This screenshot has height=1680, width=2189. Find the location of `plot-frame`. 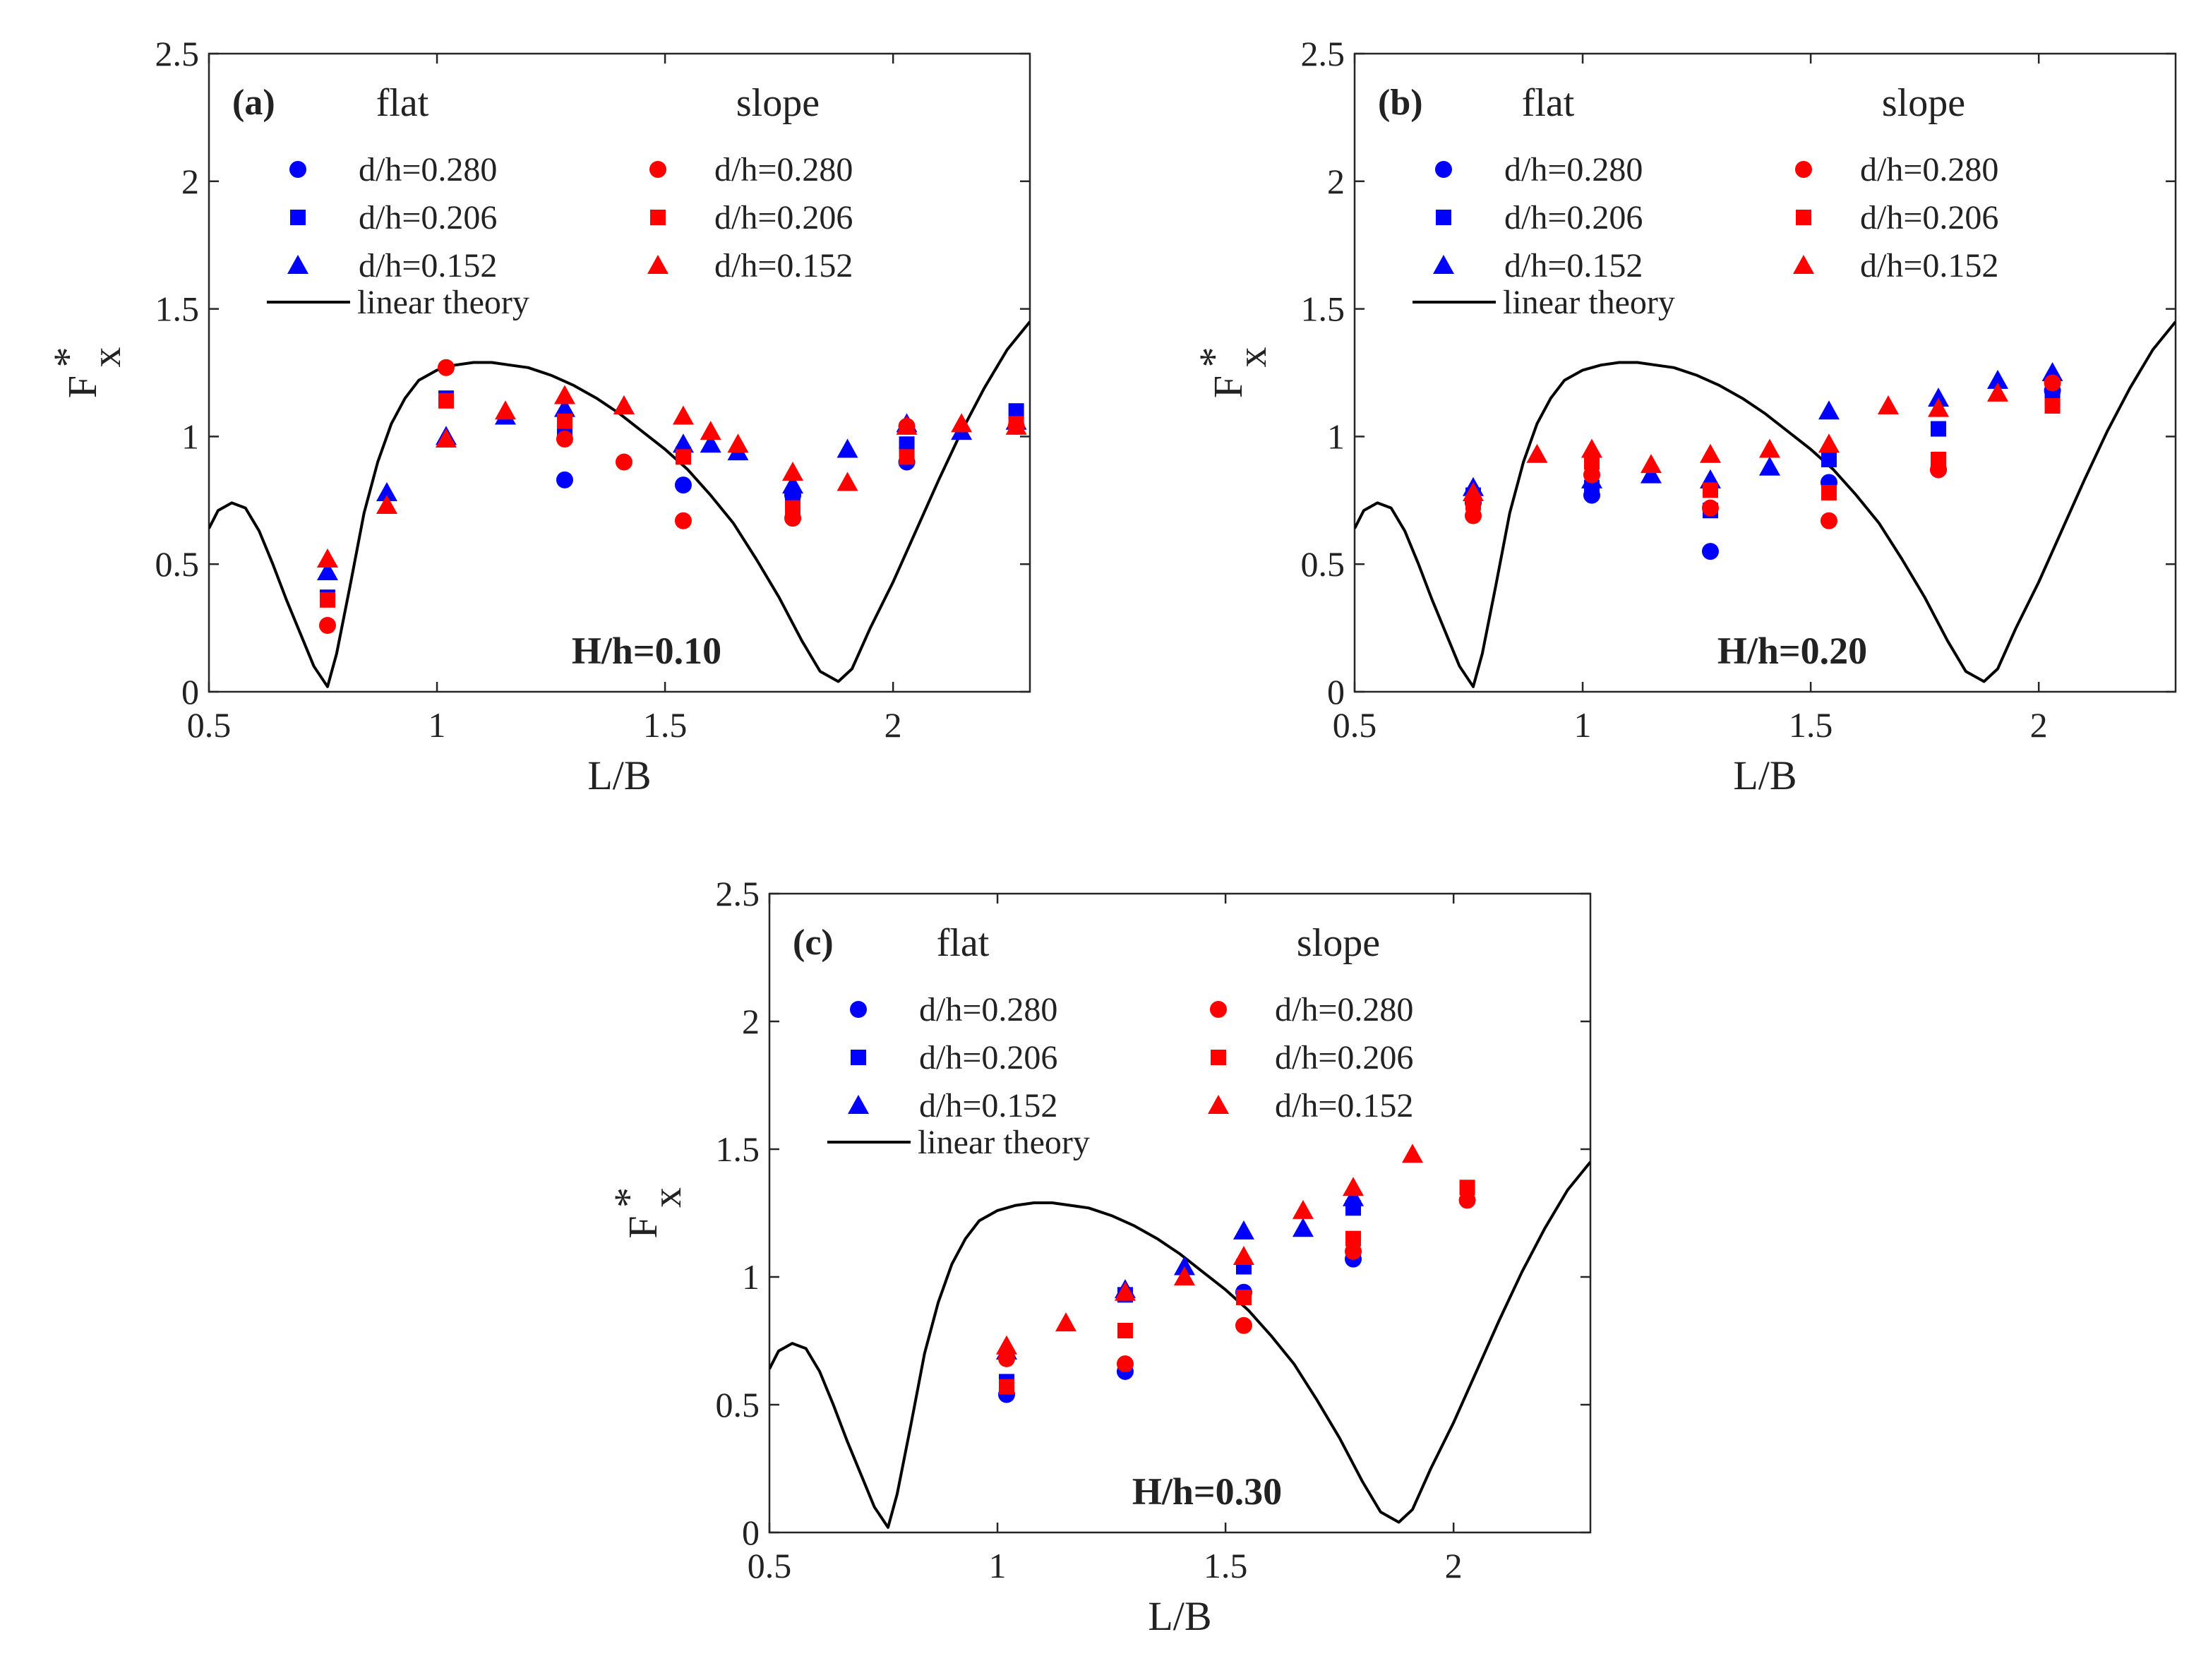

plot-frame is located at coordinates (1765, 373).